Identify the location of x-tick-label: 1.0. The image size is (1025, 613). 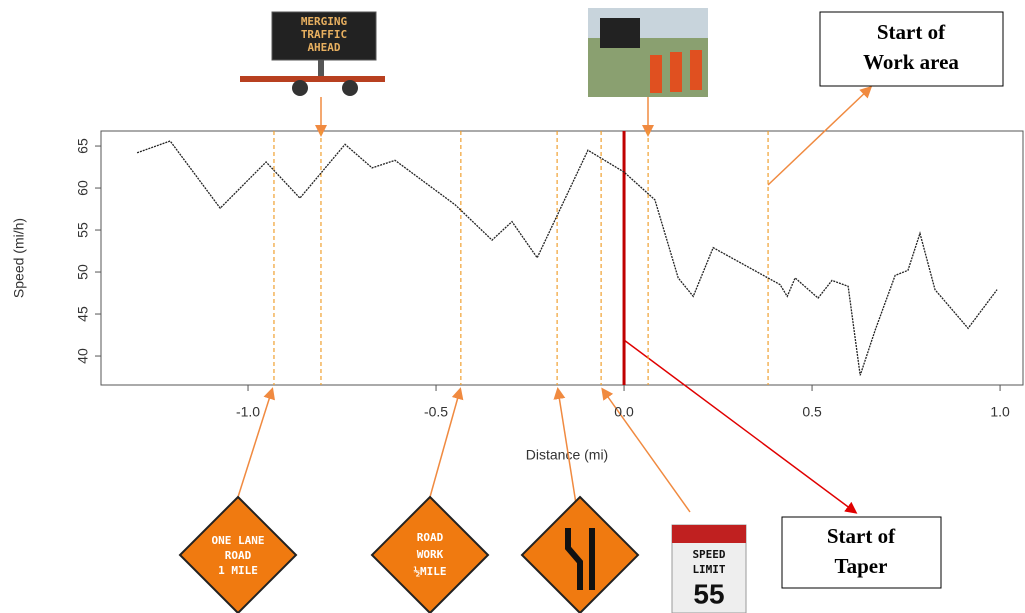
(1000, 412).